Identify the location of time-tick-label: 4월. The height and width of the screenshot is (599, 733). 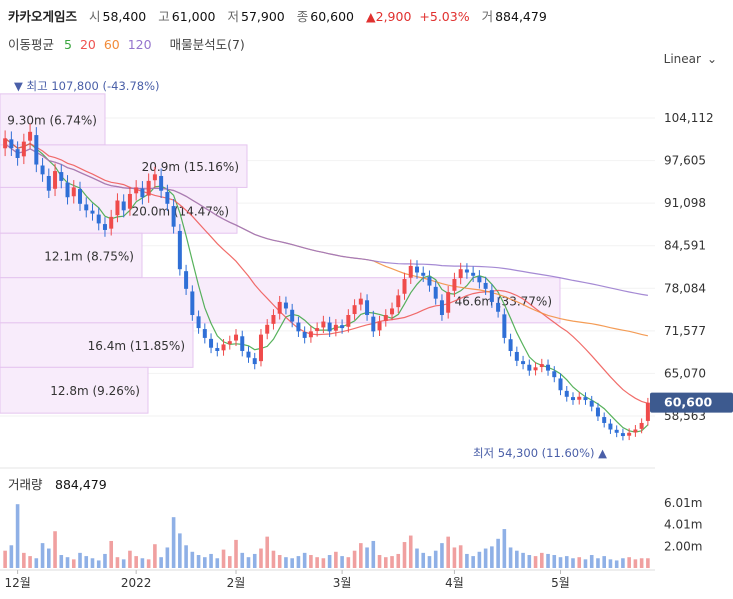
(454, 583).